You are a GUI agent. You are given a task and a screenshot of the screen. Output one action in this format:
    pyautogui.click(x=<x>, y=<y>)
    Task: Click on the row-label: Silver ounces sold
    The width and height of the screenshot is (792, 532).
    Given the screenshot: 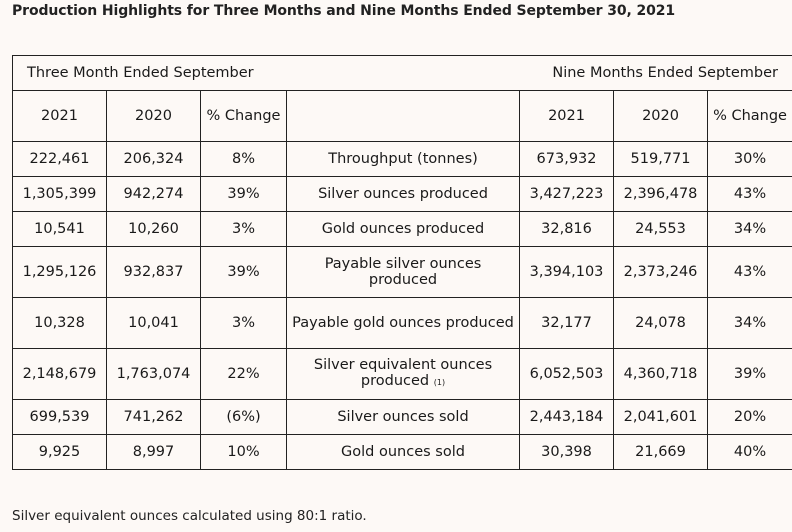 What is the action you would take?
    pyautogui.click(x=403, y=417)
    